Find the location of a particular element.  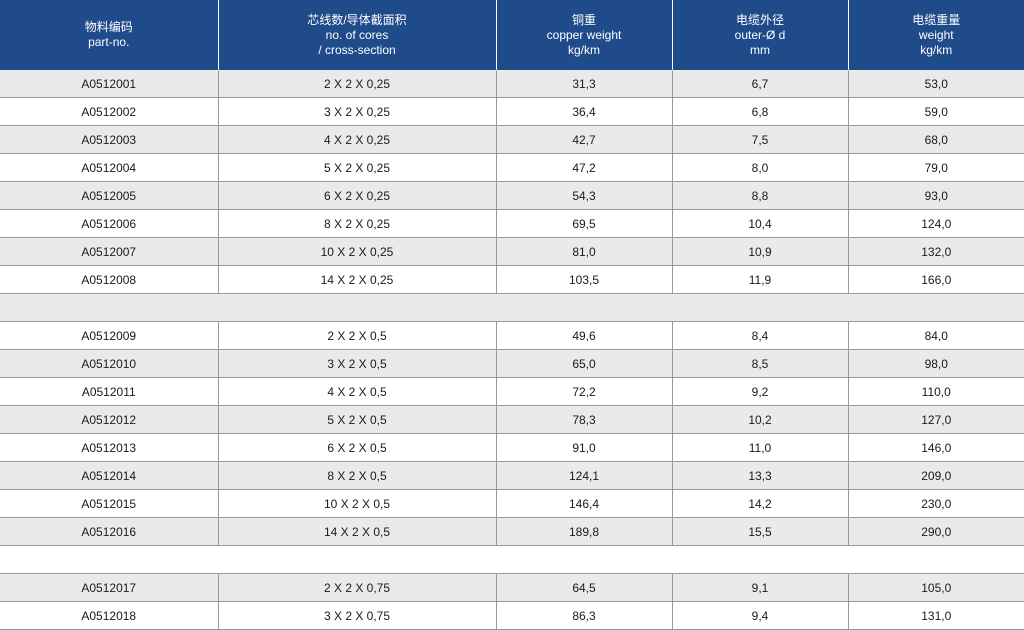

copper-weight-cell: 81,0 is located at coordinates (584, 252).